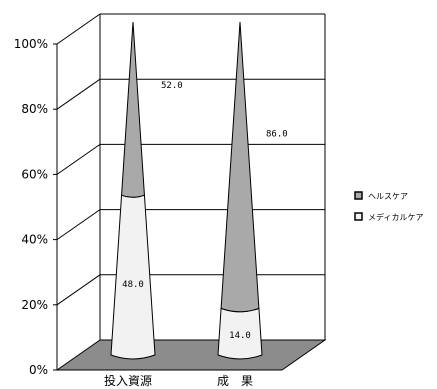 This screenshot has height=389, width=437. What do you see at coordinates (34, 240) in the screenshot?
I see `y-tick-label: 40%` at bounding box center [34, 240].